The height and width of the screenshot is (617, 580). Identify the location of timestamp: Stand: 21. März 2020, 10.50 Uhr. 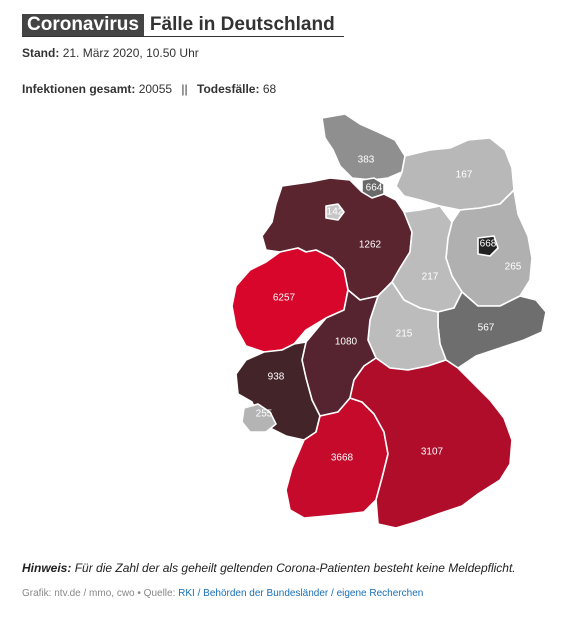
(110, 53).